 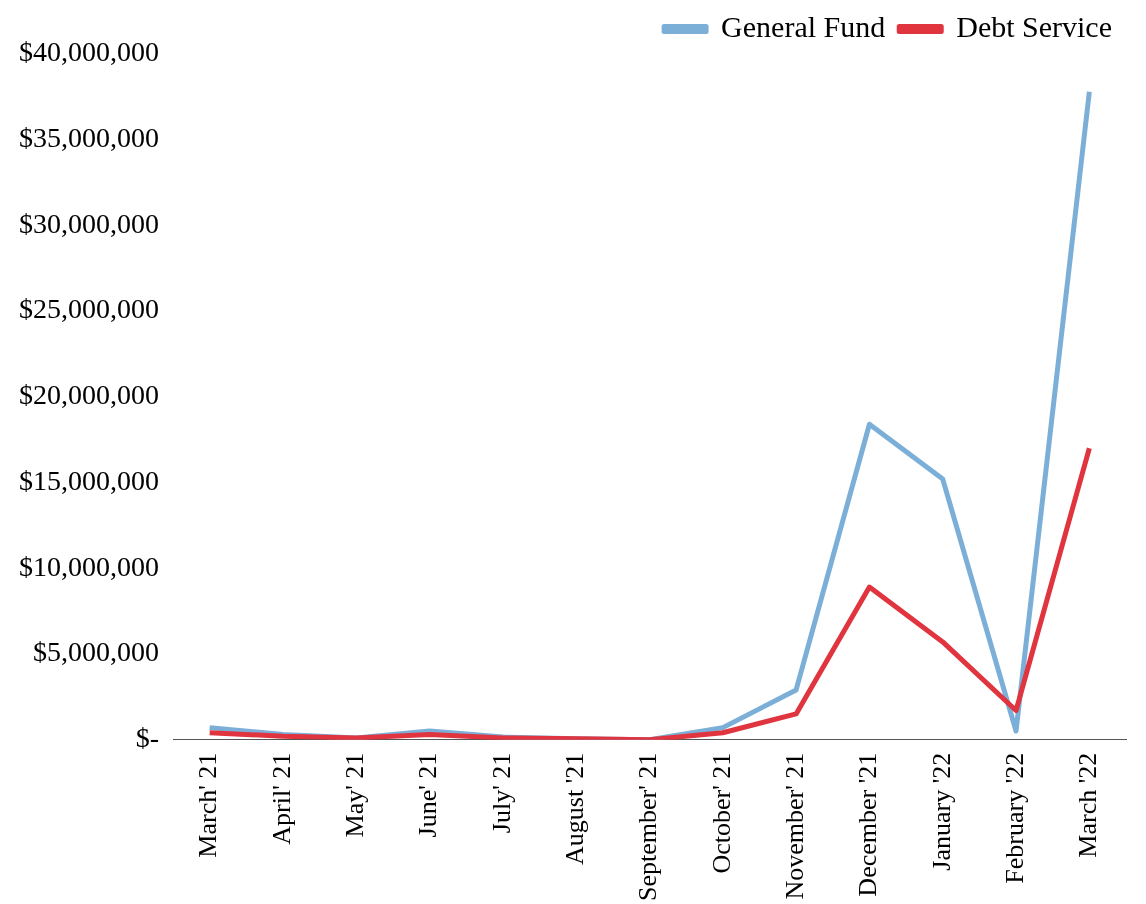 I want to click on x-tick-label: October' 21, so click(x=721, y=813).